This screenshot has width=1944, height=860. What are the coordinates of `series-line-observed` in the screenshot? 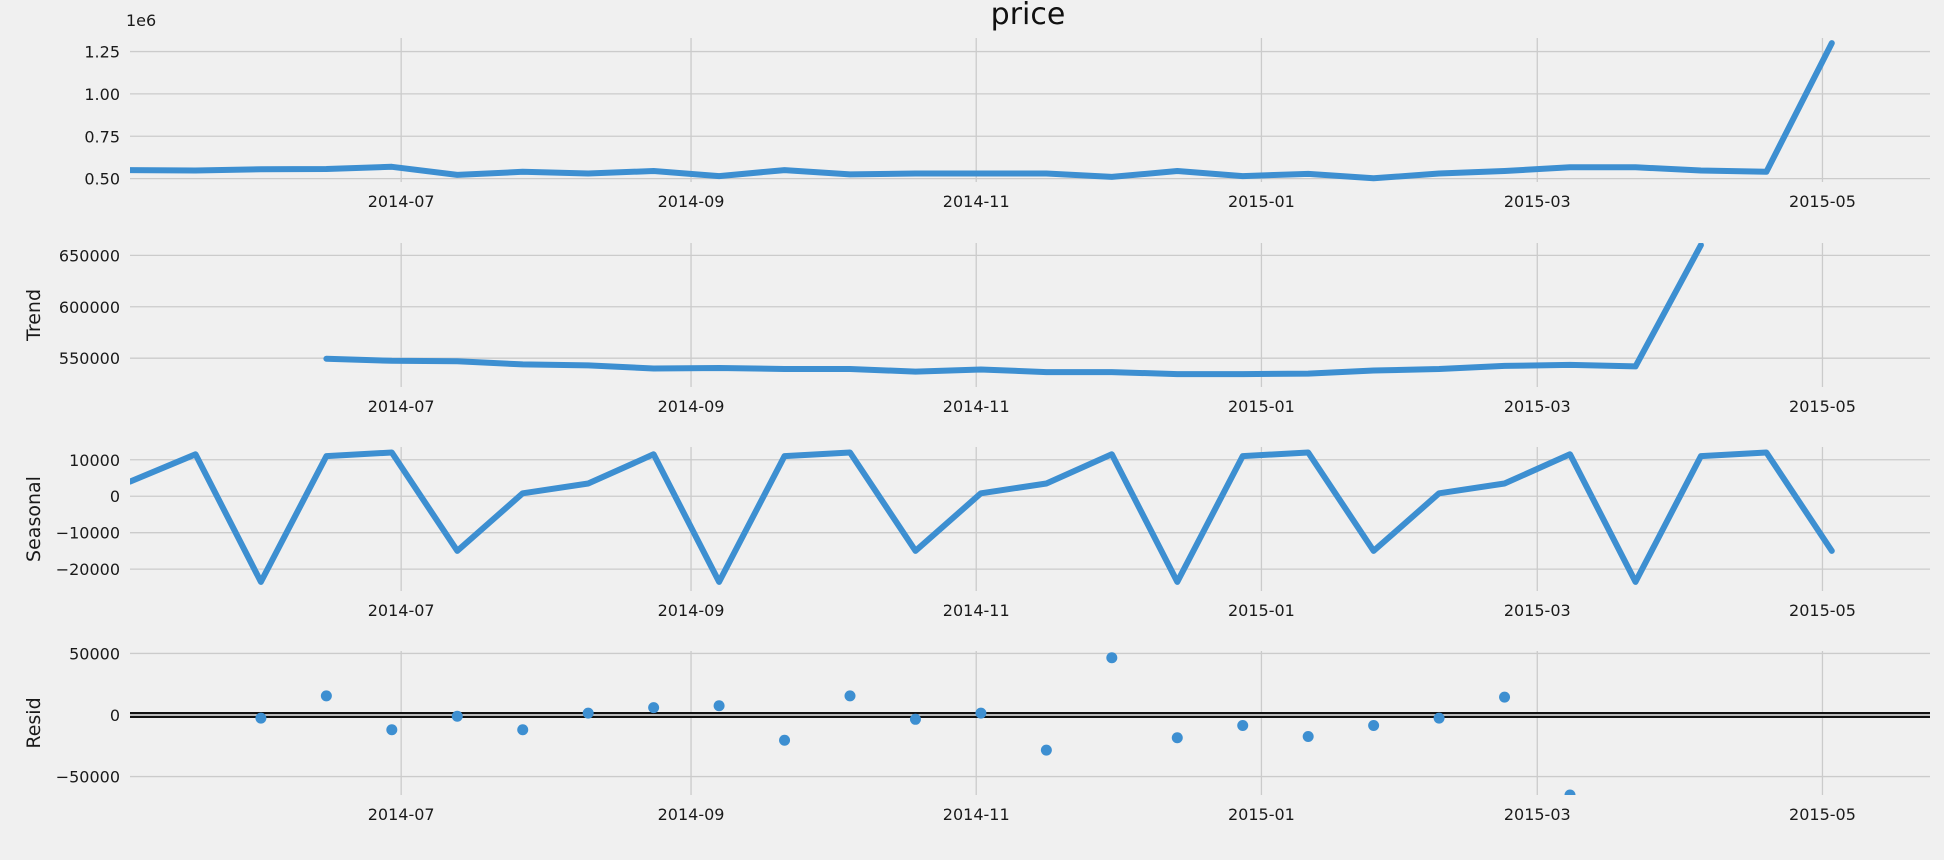 It's located at (982, 111).